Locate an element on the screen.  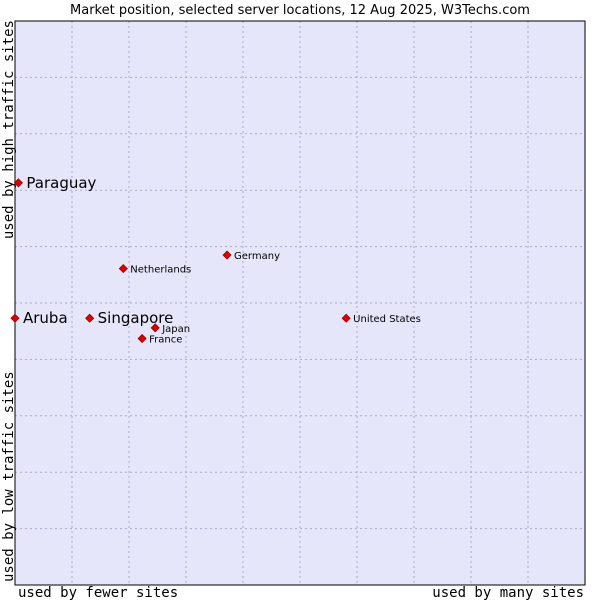
data-point-netherlands is located at coordinates (123, 269).